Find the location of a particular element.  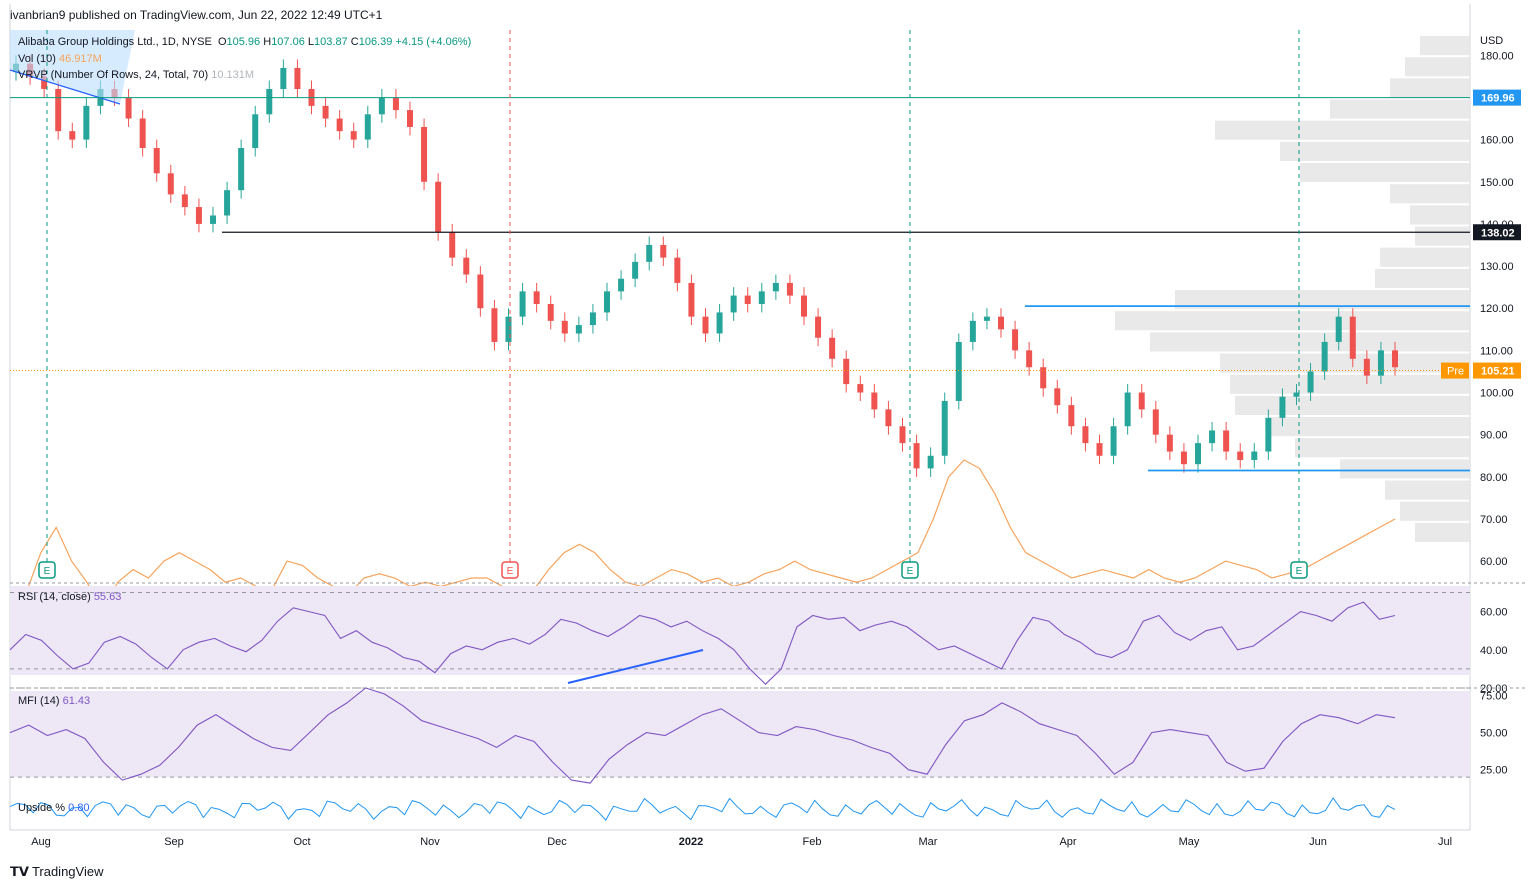

price-tick-label: 110.00 is located at coordinates (1496, 351).